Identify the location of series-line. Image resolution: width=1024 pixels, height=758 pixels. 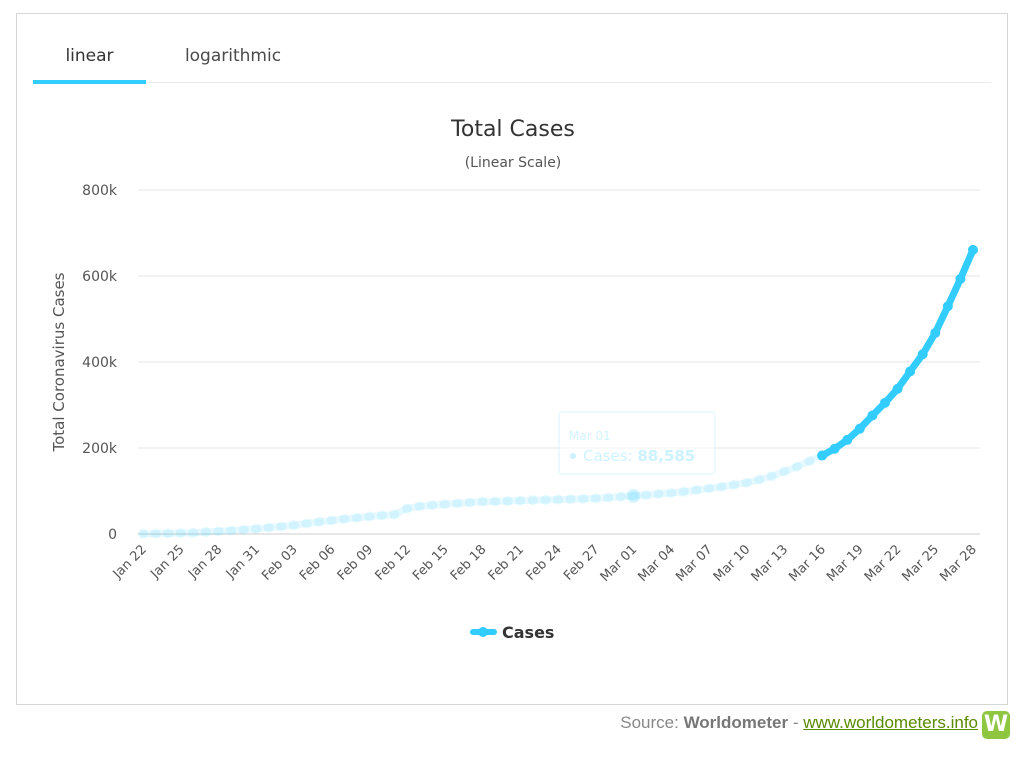
(897, 353).